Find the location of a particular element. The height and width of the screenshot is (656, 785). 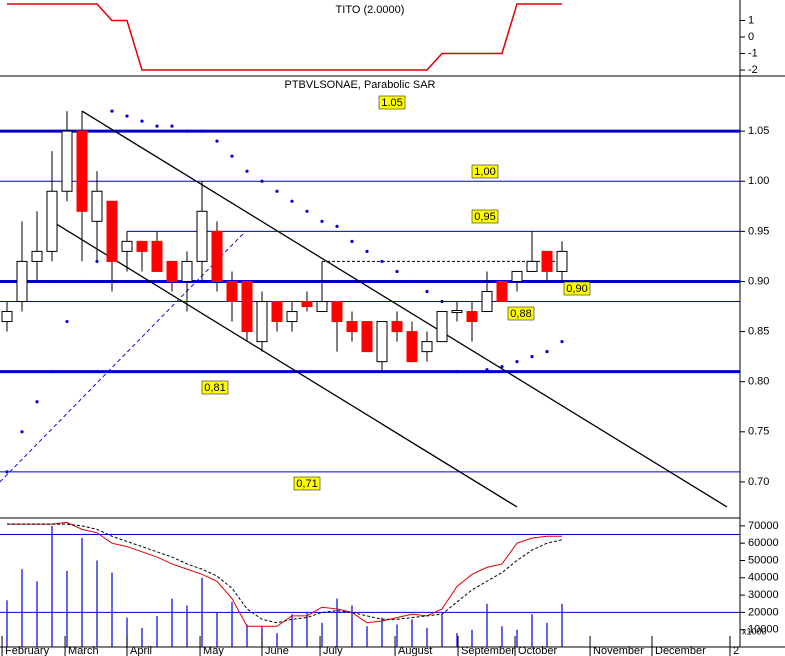

y-tick-label: 50000 is located at coordinates (763, 560).